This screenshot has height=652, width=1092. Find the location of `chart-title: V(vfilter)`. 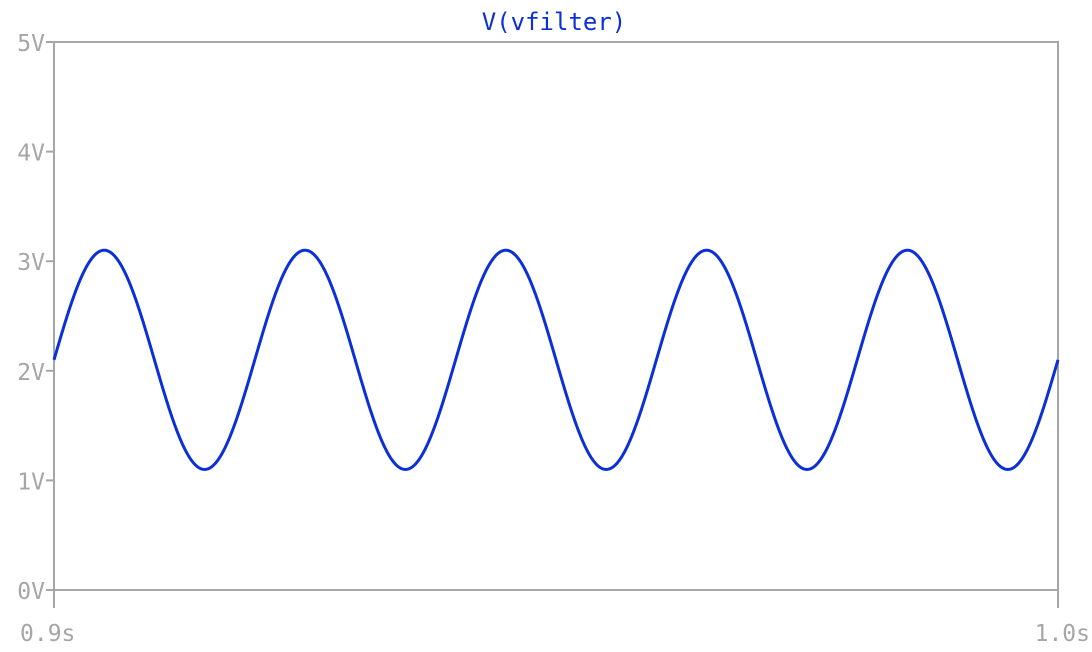

chart-title: V(vfilter) is located at coordinates (554, 22).